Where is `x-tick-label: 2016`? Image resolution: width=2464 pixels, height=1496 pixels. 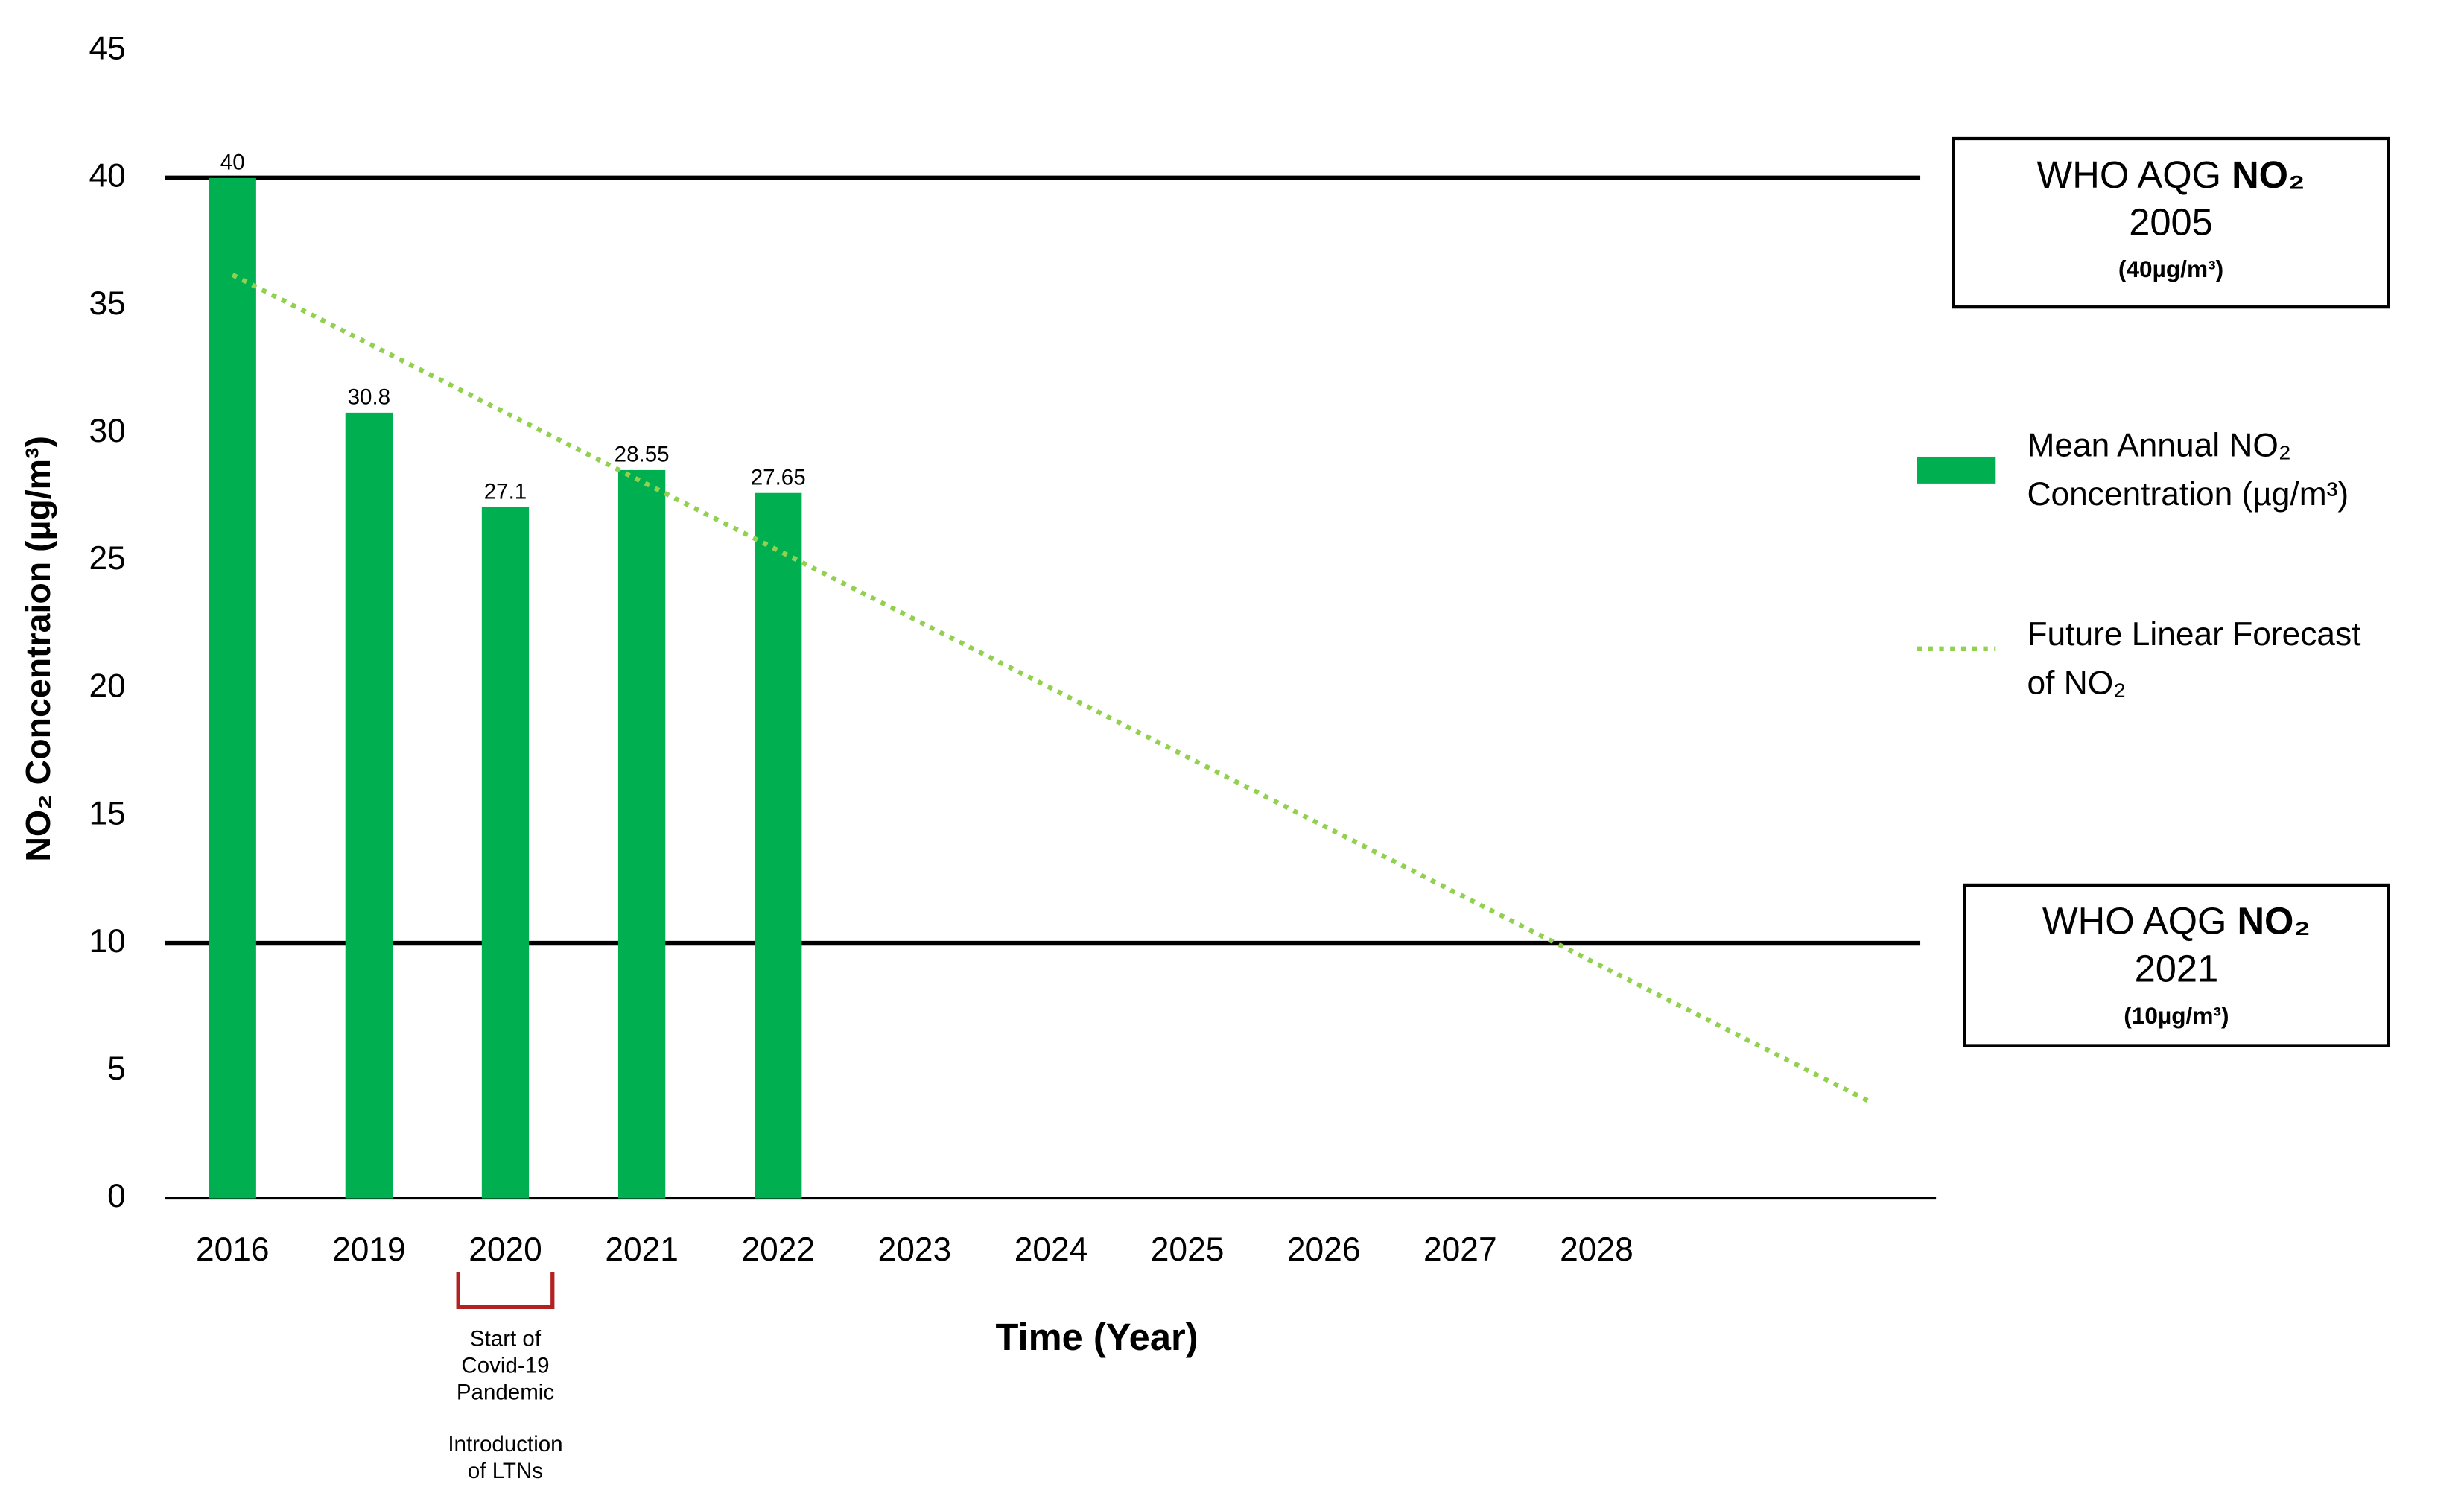
x-tick-label: 2016 is located at coordinates (233, 1250).